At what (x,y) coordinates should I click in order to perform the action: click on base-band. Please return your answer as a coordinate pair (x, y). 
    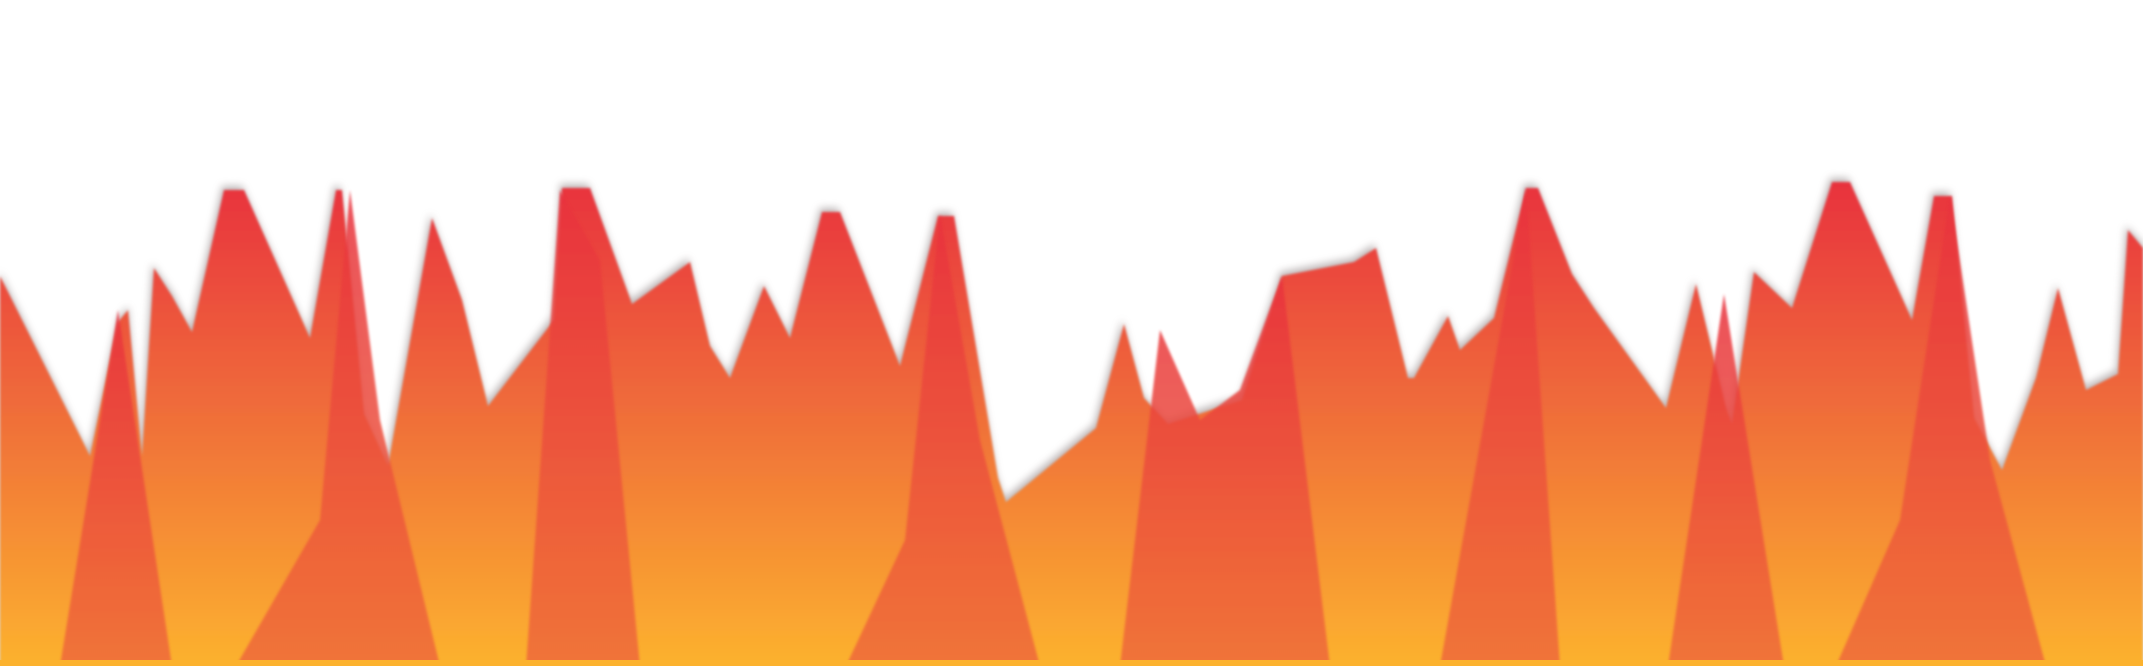
    Looking at the image, I should click on (1071, 663).